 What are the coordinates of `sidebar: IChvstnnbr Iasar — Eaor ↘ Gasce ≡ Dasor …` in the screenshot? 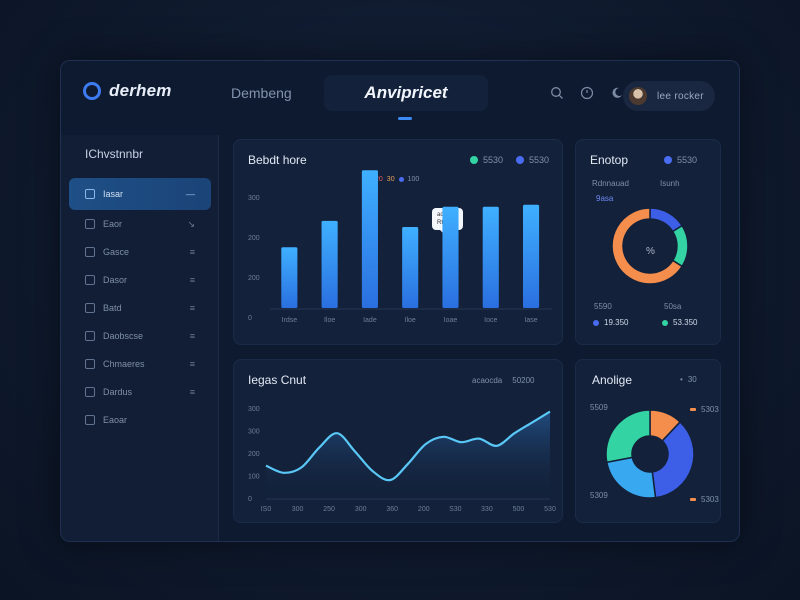 It's located at (140, 338).